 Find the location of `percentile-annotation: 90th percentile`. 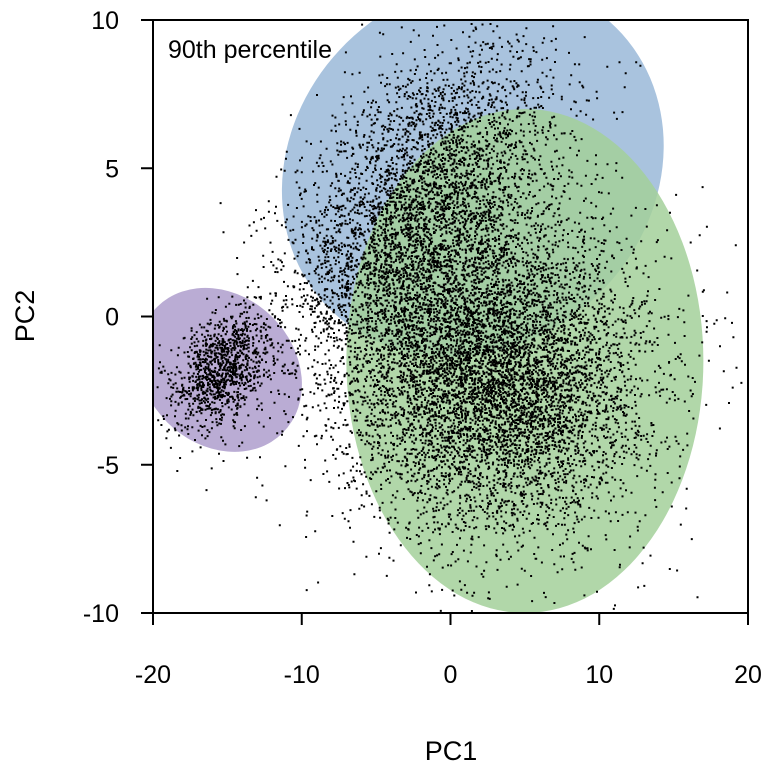

percentile-annotation: 90th percentile is located at coordinates (250, 50).